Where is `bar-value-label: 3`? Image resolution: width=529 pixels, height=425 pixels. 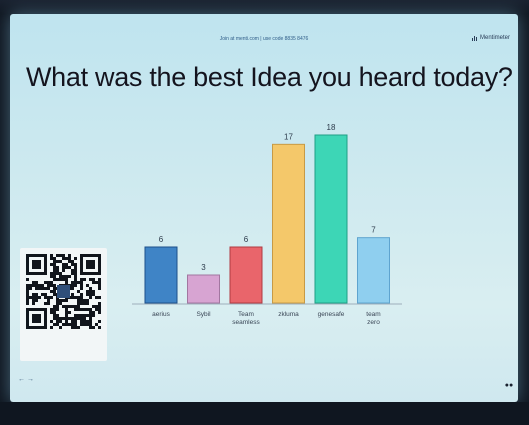 bar-value-label: 3 is located at coordinates (203, 267).